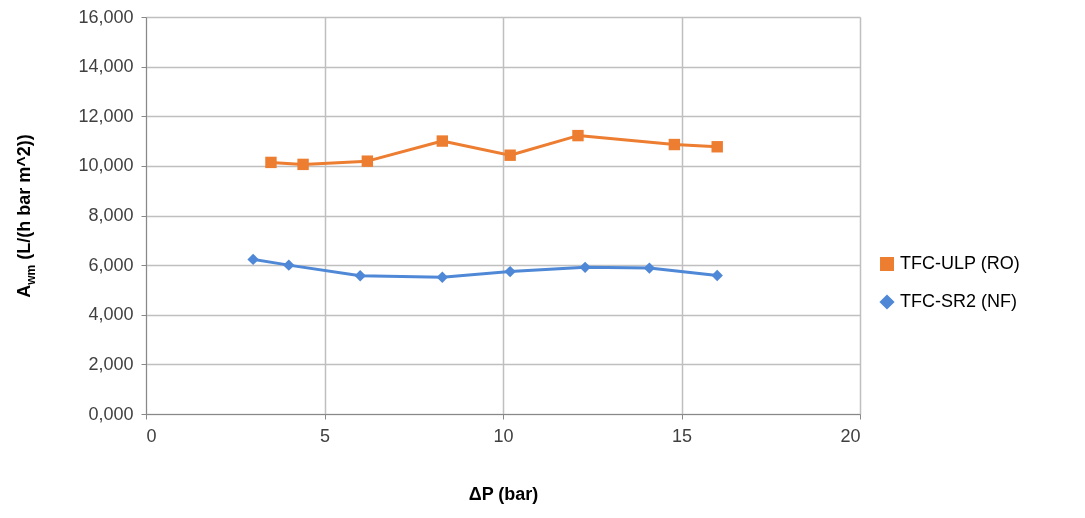 The image size is (1085, 518). Describe the element at coordinates (682, 435) in the screenshot. I see `x-tick-label: 15` at that location.